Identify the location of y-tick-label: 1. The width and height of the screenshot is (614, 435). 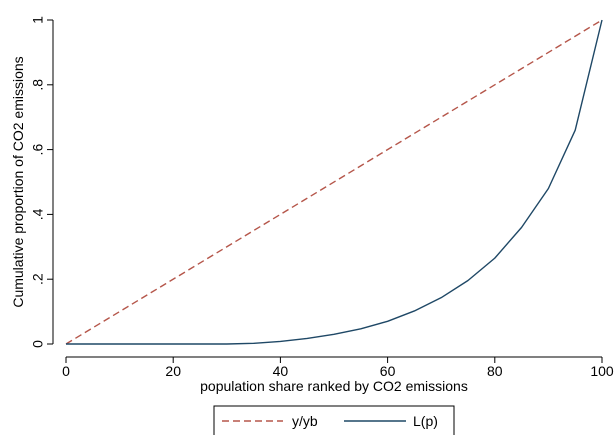
(38, 20).